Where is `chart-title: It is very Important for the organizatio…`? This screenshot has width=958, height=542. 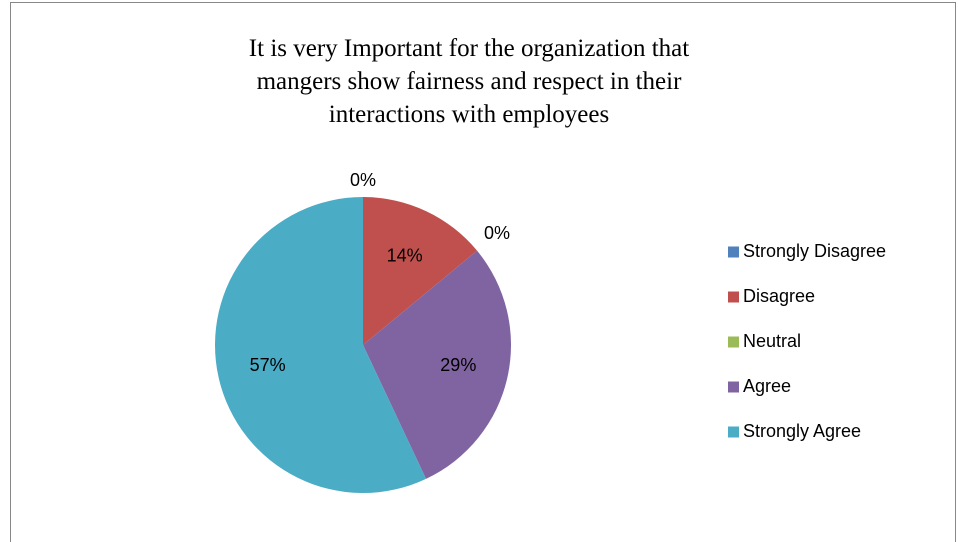 chart-title: It is very Important for the organizatio… is located at coordinates (469, 81).